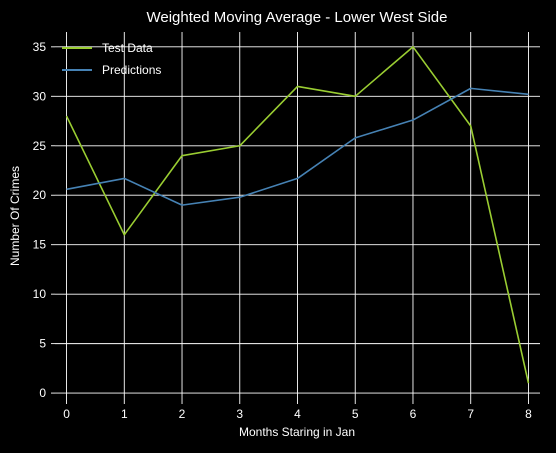 The width and height of the screenshot is (556, 453). I want to click on y-tick-label: 0, so click(42, 393).